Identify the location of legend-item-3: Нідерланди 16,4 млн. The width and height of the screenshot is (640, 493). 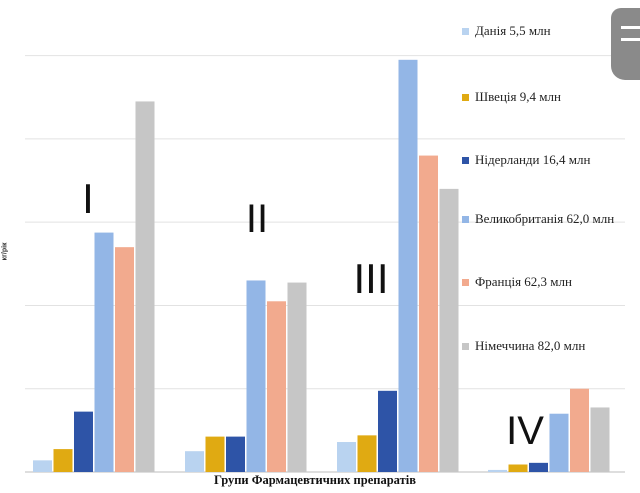
(551, 160).